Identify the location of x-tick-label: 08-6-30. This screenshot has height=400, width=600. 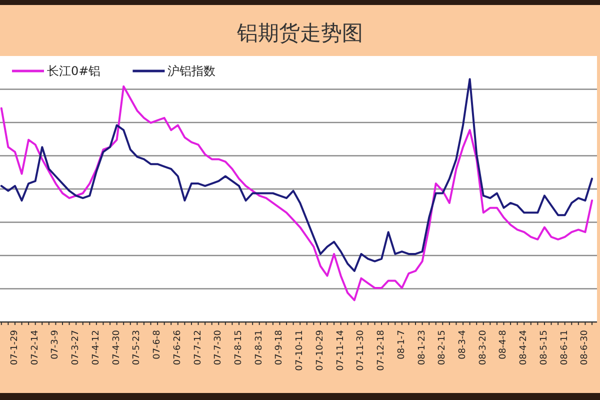
(585, 348).